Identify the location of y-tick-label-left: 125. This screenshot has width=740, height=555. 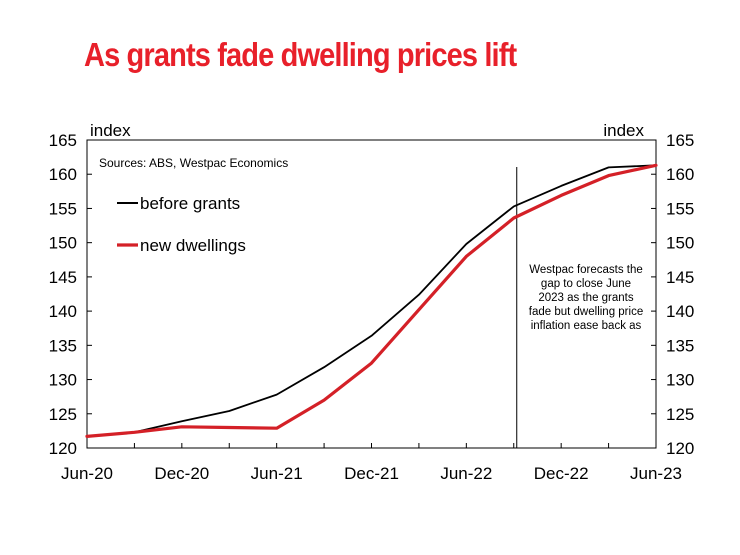
(63, 414).